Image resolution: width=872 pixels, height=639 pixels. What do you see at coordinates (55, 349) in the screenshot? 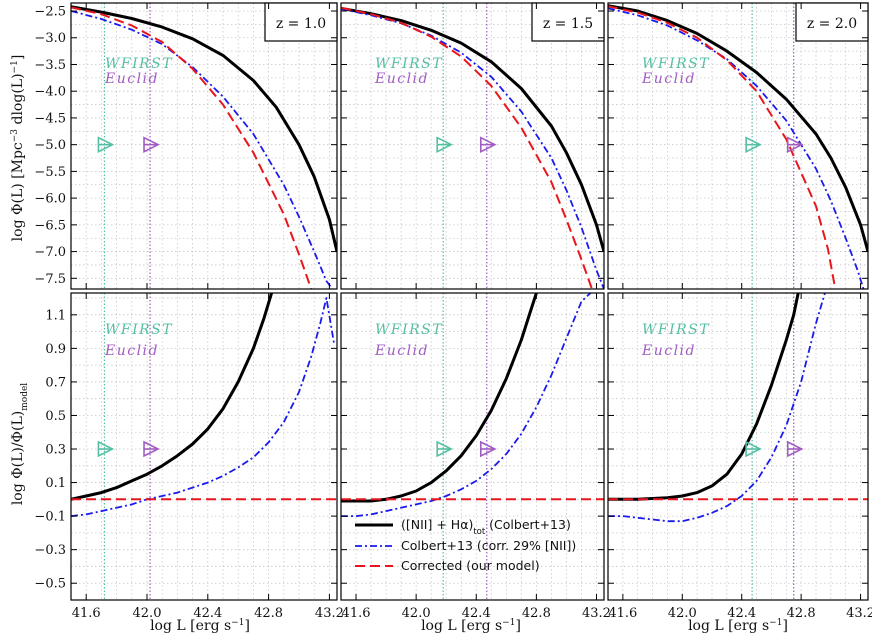
I see `y-tick-label: 0.9` at bounding box center [55, 349].